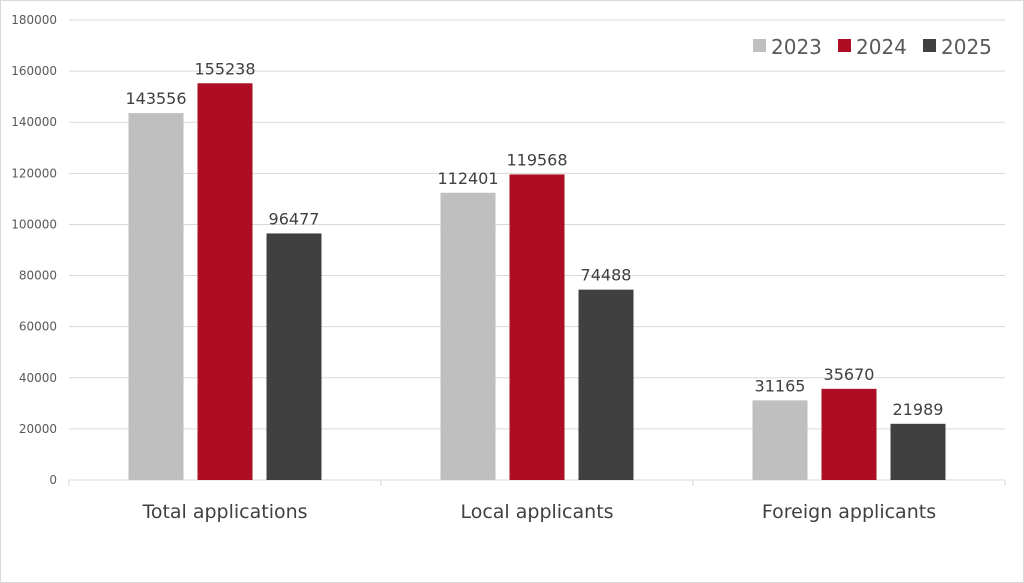 Image resolution: width=1024 pixels, height=583 pixels. I want to click on data-label: 112401, so click(467, 178).